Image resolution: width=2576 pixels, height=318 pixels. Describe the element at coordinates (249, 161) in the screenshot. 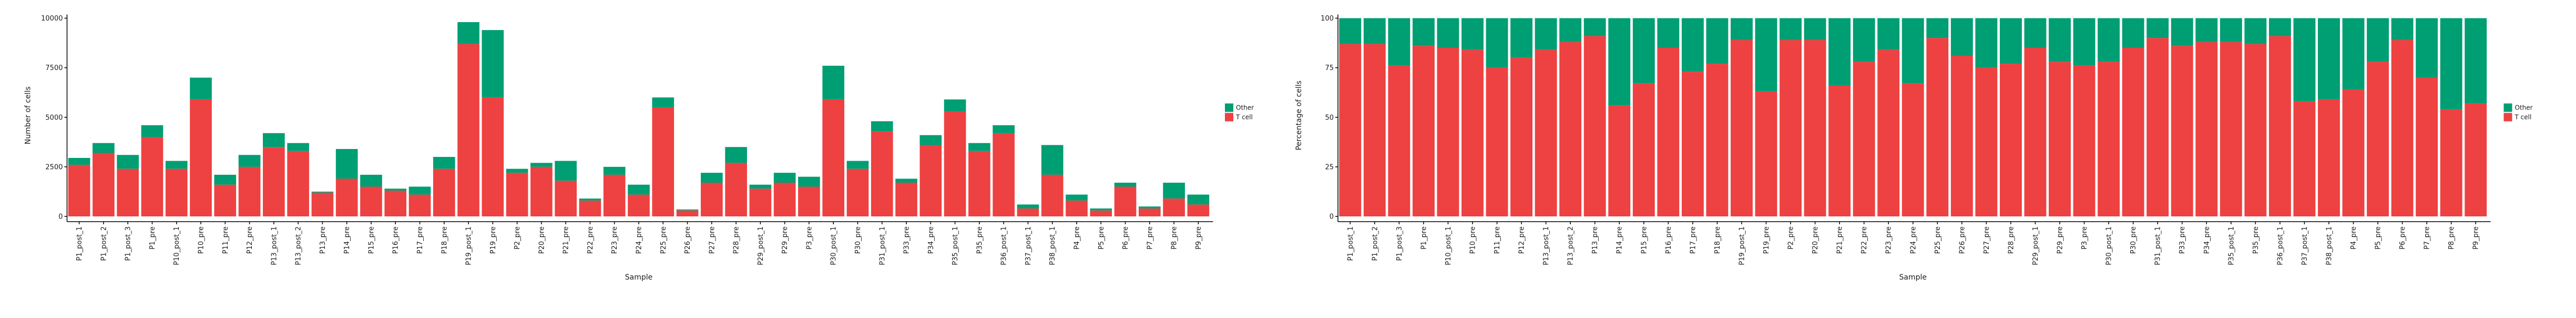

I see `bar-other-P12_pre` at that location.